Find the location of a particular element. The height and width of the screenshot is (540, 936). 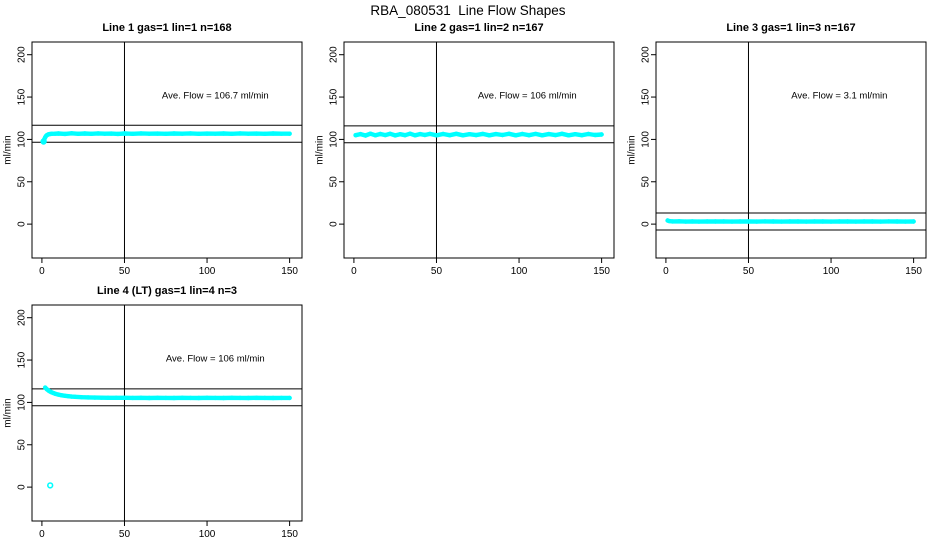

y-axis: 0 50 100 150 200 ml/min is located at coordinates (17, 136).